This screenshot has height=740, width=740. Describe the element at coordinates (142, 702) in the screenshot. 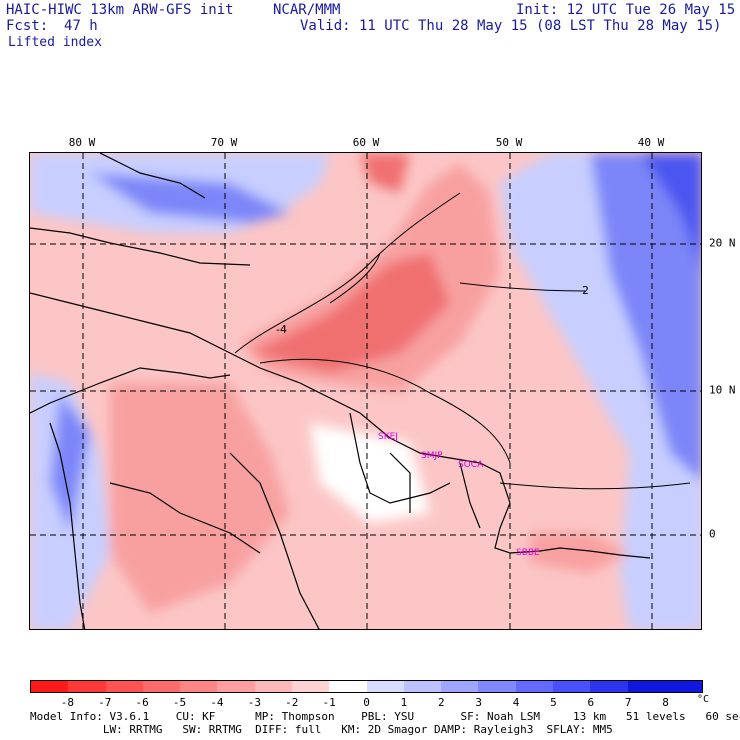

I see `colorbar-tick-label: -6` at that location.